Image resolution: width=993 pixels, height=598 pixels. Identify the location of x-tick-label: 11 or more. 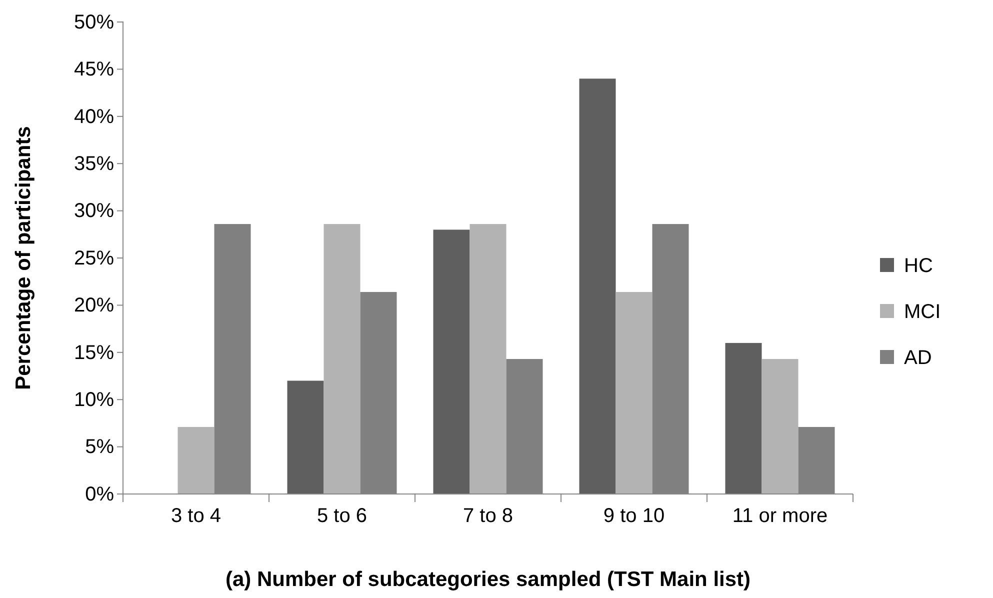
(780, 516).